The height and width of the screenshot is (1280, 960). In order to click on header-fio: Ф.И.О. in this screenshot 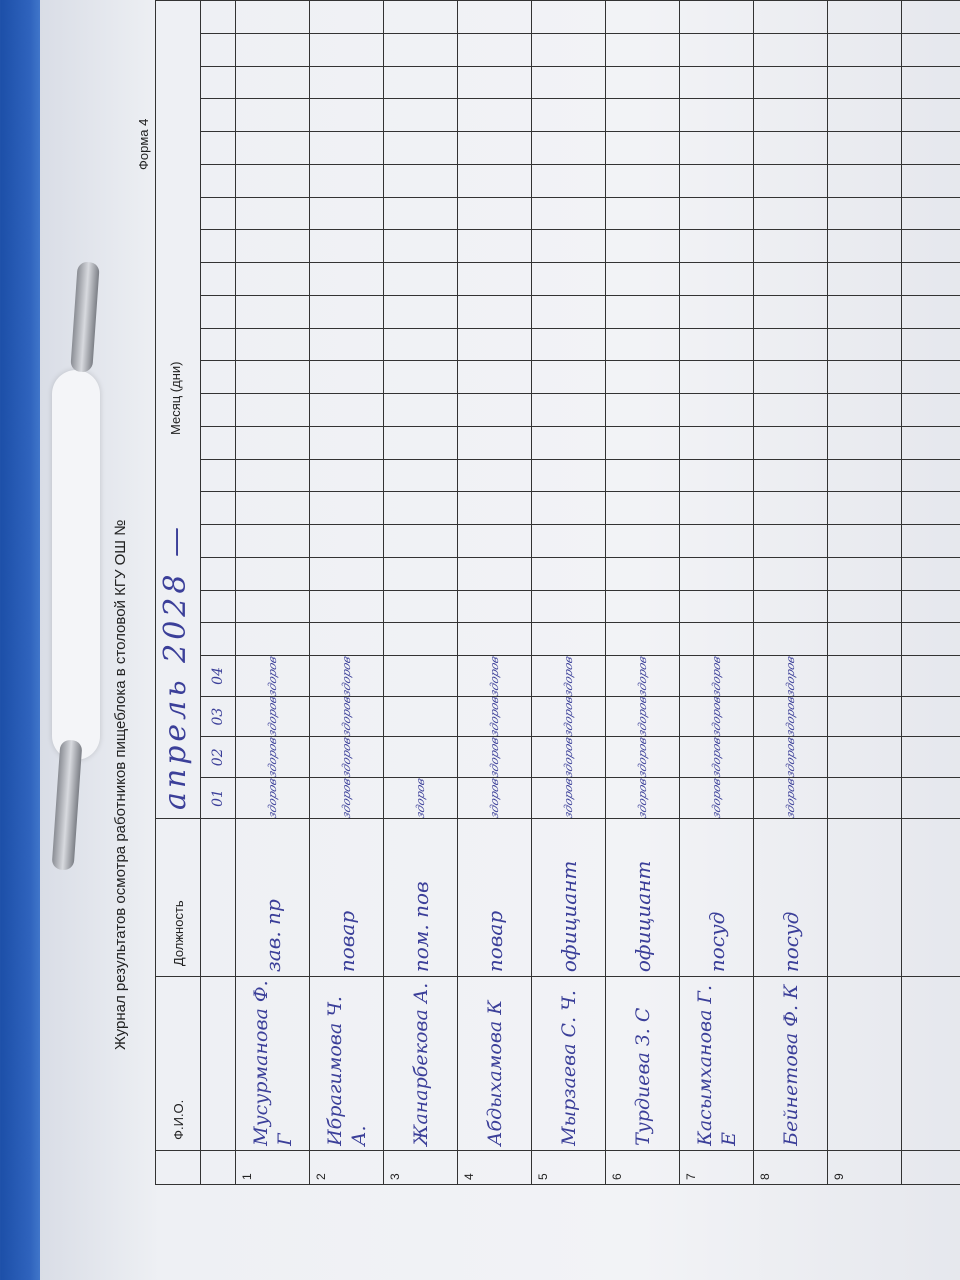, I will do `click(178, 1063)`.